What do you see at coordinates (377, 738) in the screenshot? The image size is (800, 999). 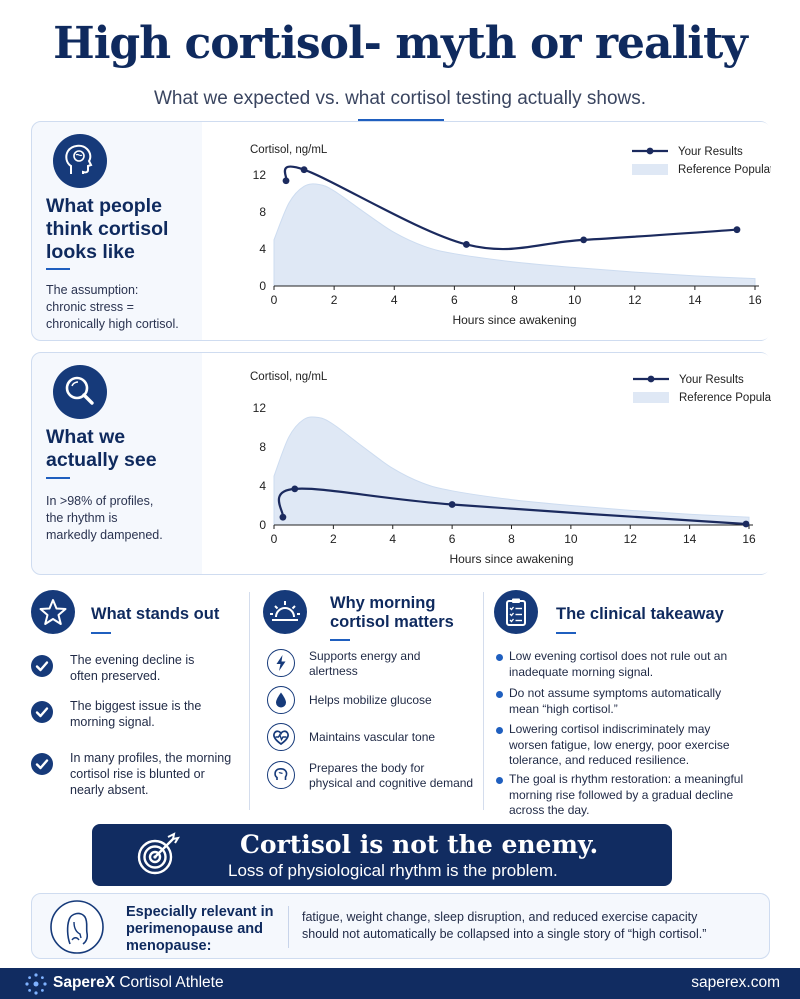 I see `why-morning-item: Maintains vascular tone` at bounding box center [377, 738].